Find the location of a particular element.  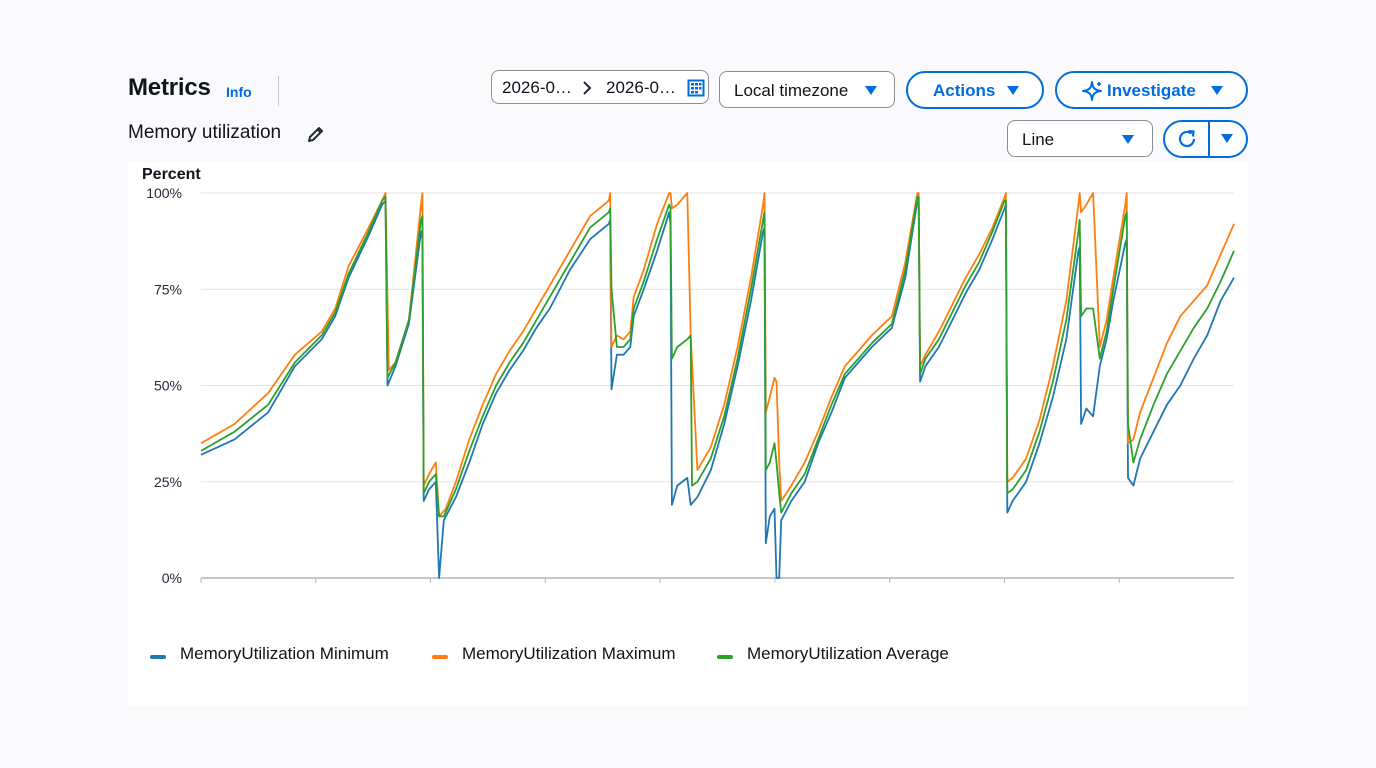

refresh-options-dropdown is located at coordinates (1228, 139).